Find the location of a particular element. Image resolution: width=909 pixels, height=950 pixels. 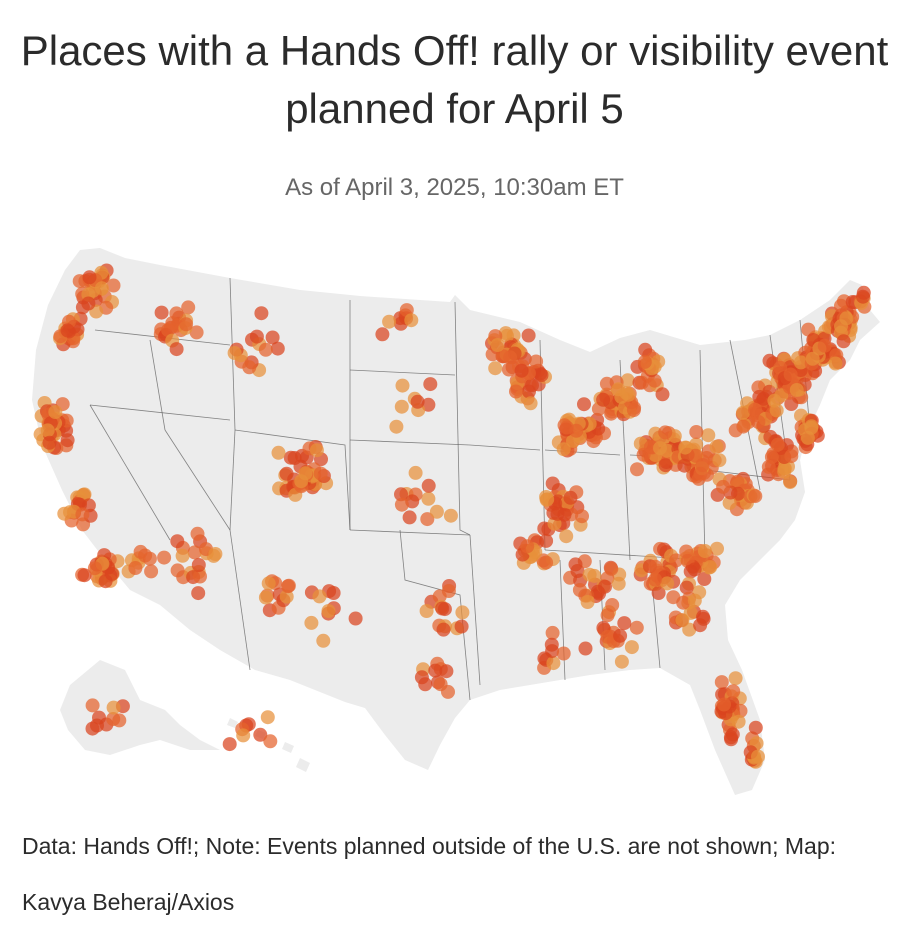

footnote-credit: Map: Kavya Beheraj/Axios is located at coordinates (429, 874).